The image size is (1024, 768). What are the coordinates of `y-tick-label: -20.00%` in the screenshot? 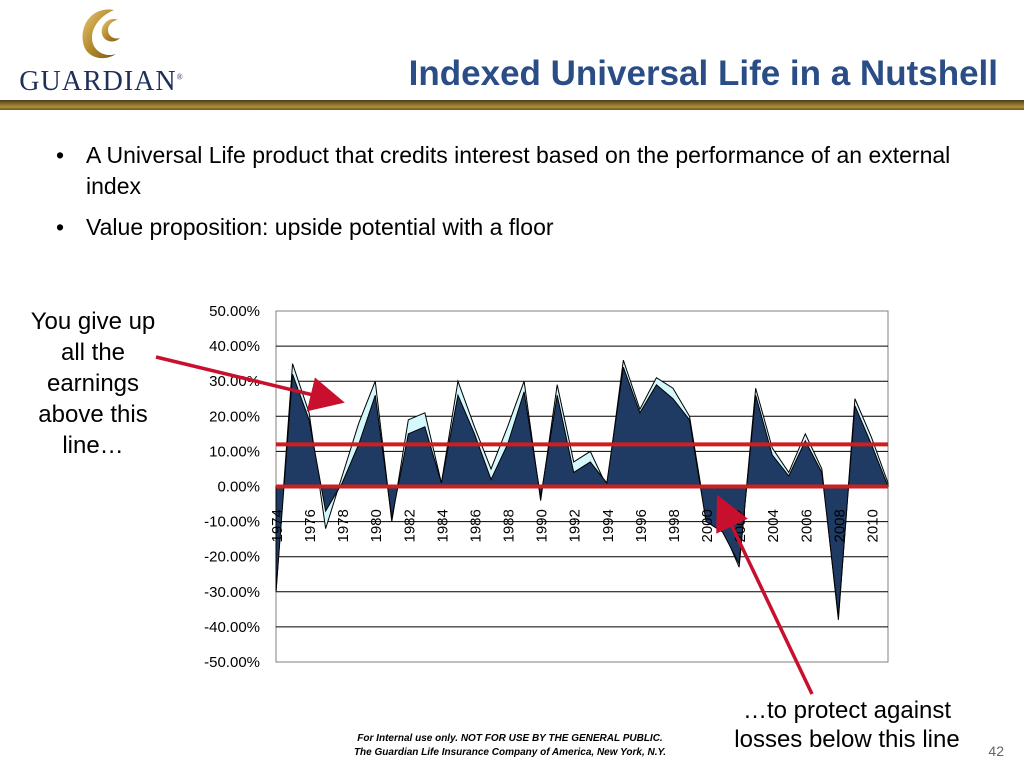 It's located at (232, 557).